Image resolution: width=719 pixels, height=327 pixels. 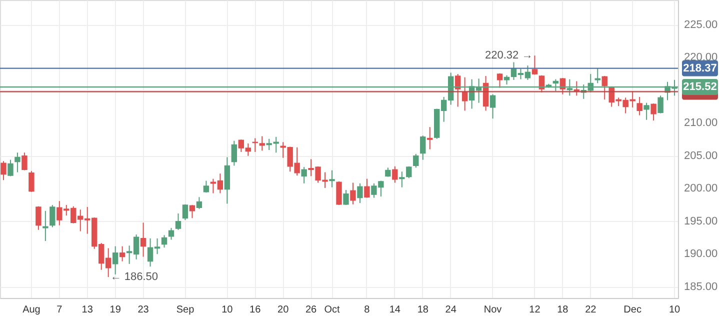 I want to click on x-tick-label: Oct, so click(x=332, y=310).